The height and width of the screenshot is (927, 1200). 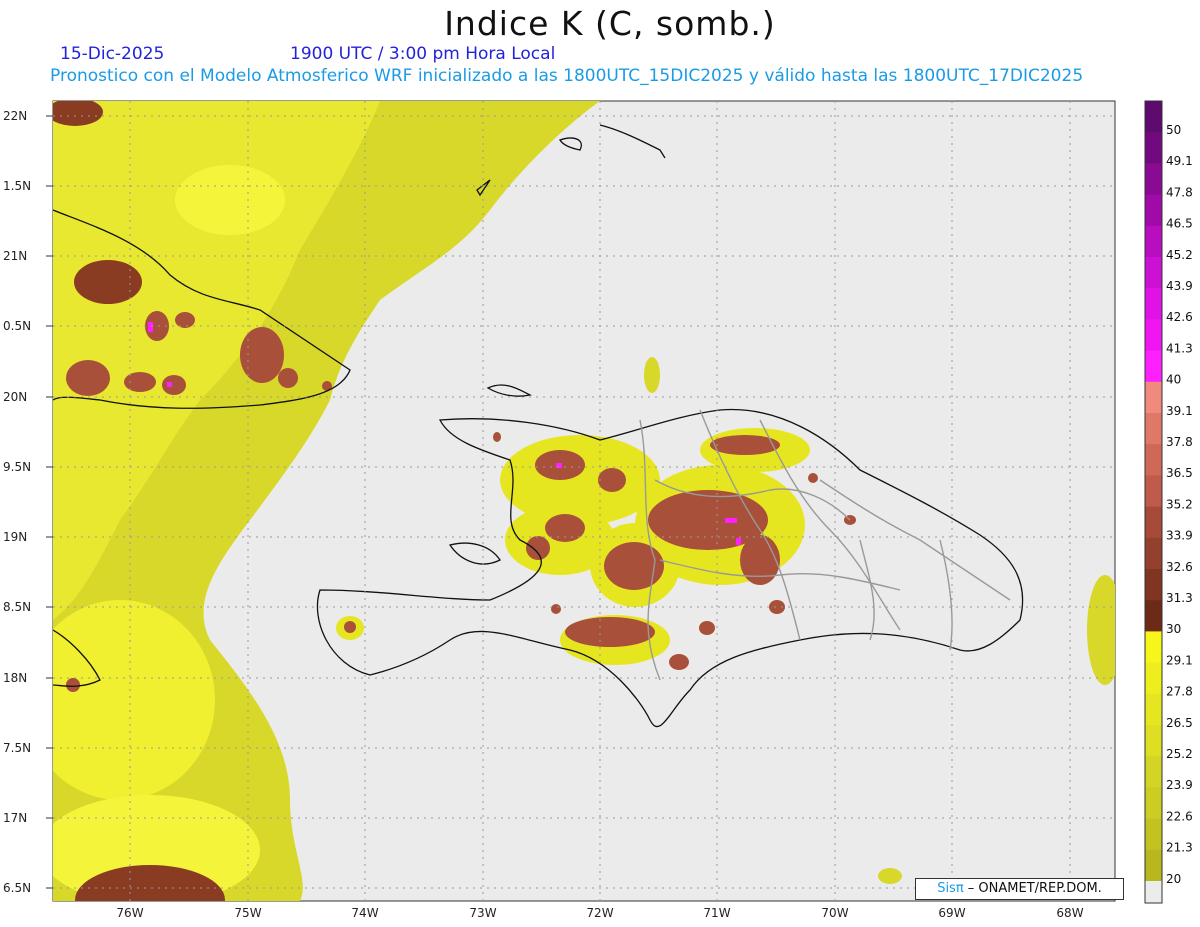 I want to click on colorbar-label: 40, so click(x=1173, y=380).